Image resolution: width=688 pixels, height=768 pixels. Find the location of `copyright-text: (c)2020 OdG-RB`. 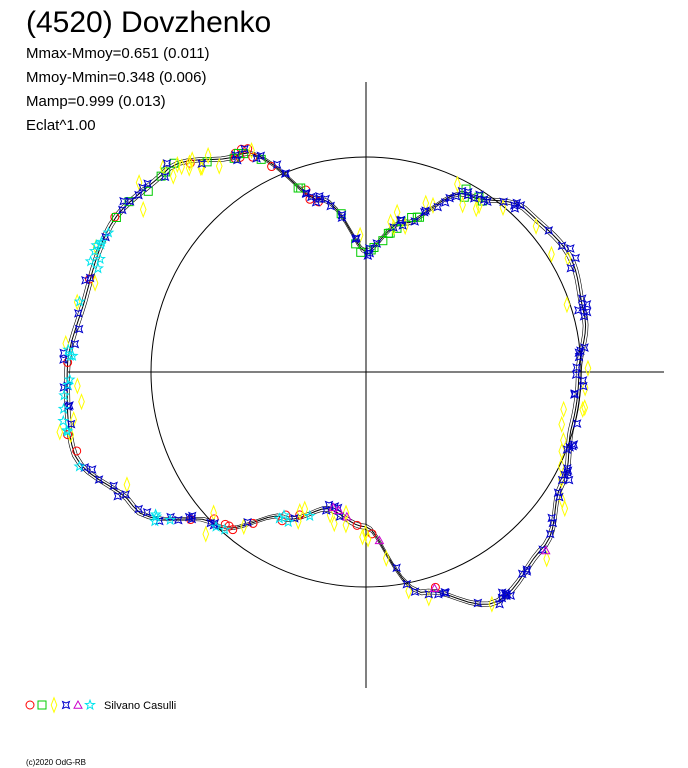

copyright-text: (c)2020 OdG-RB is located at coordinates (56, 762).